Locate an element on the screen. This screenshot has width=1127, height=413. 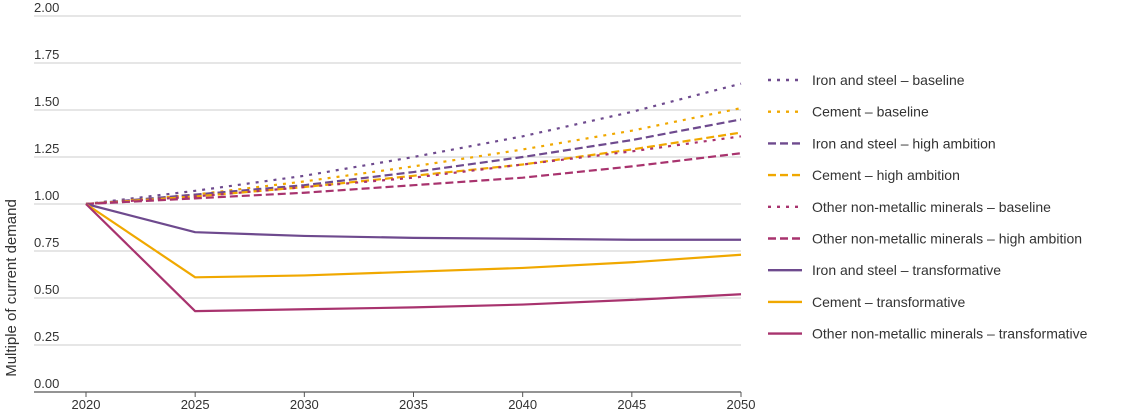
y-tick-label: 1.25 is located at coordinates (46, 148).